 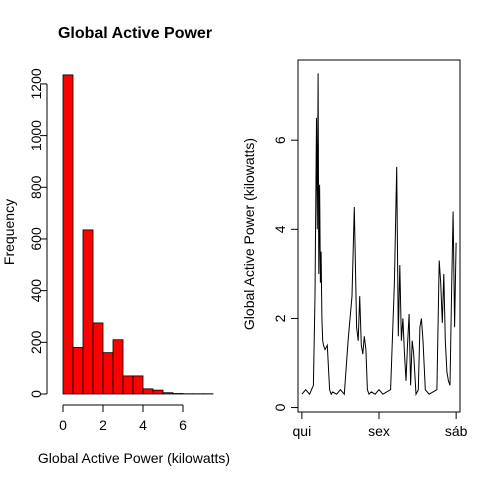 What do you see at coordinates (123, 419) in the screenshot?
I see `histogram-x-axis: 0 2 4 6` at bounding box center [123, 419].